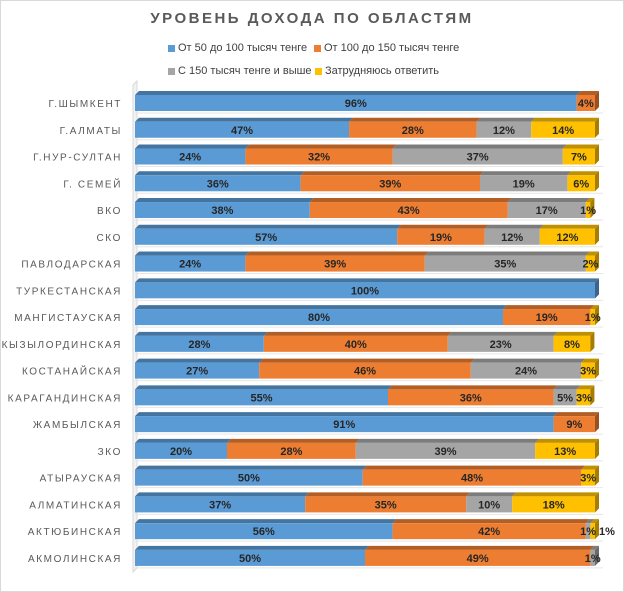  I want to click on data-label: 47%, so click(242, 131).